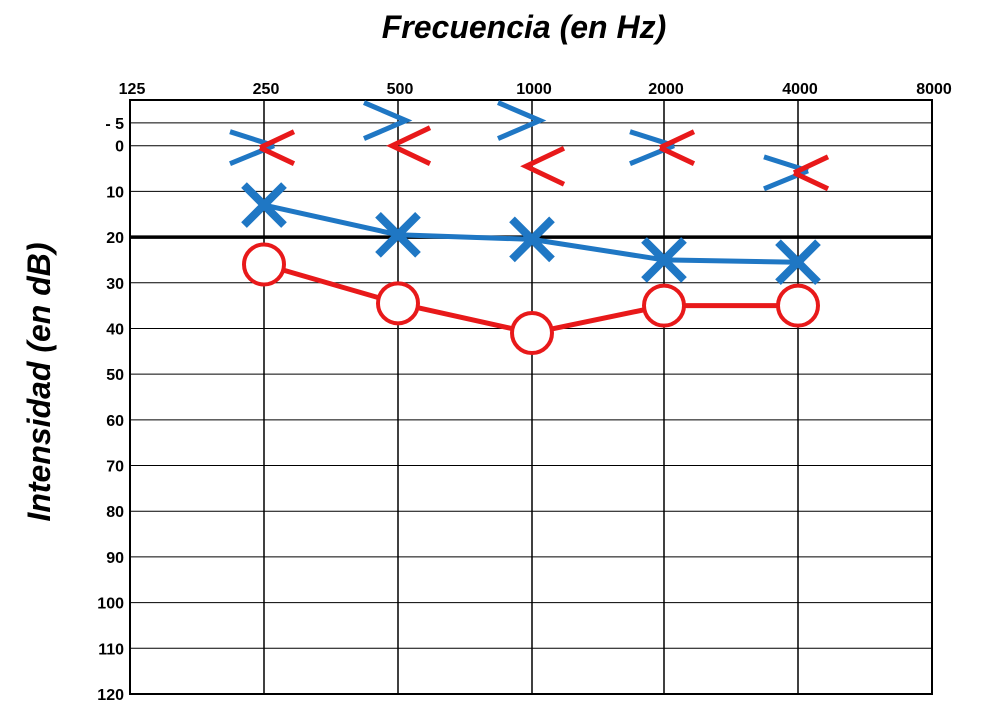  Describe the element at coordinates (111, 649) in the screenshot. I see `y-tick-label: 110` at that location.